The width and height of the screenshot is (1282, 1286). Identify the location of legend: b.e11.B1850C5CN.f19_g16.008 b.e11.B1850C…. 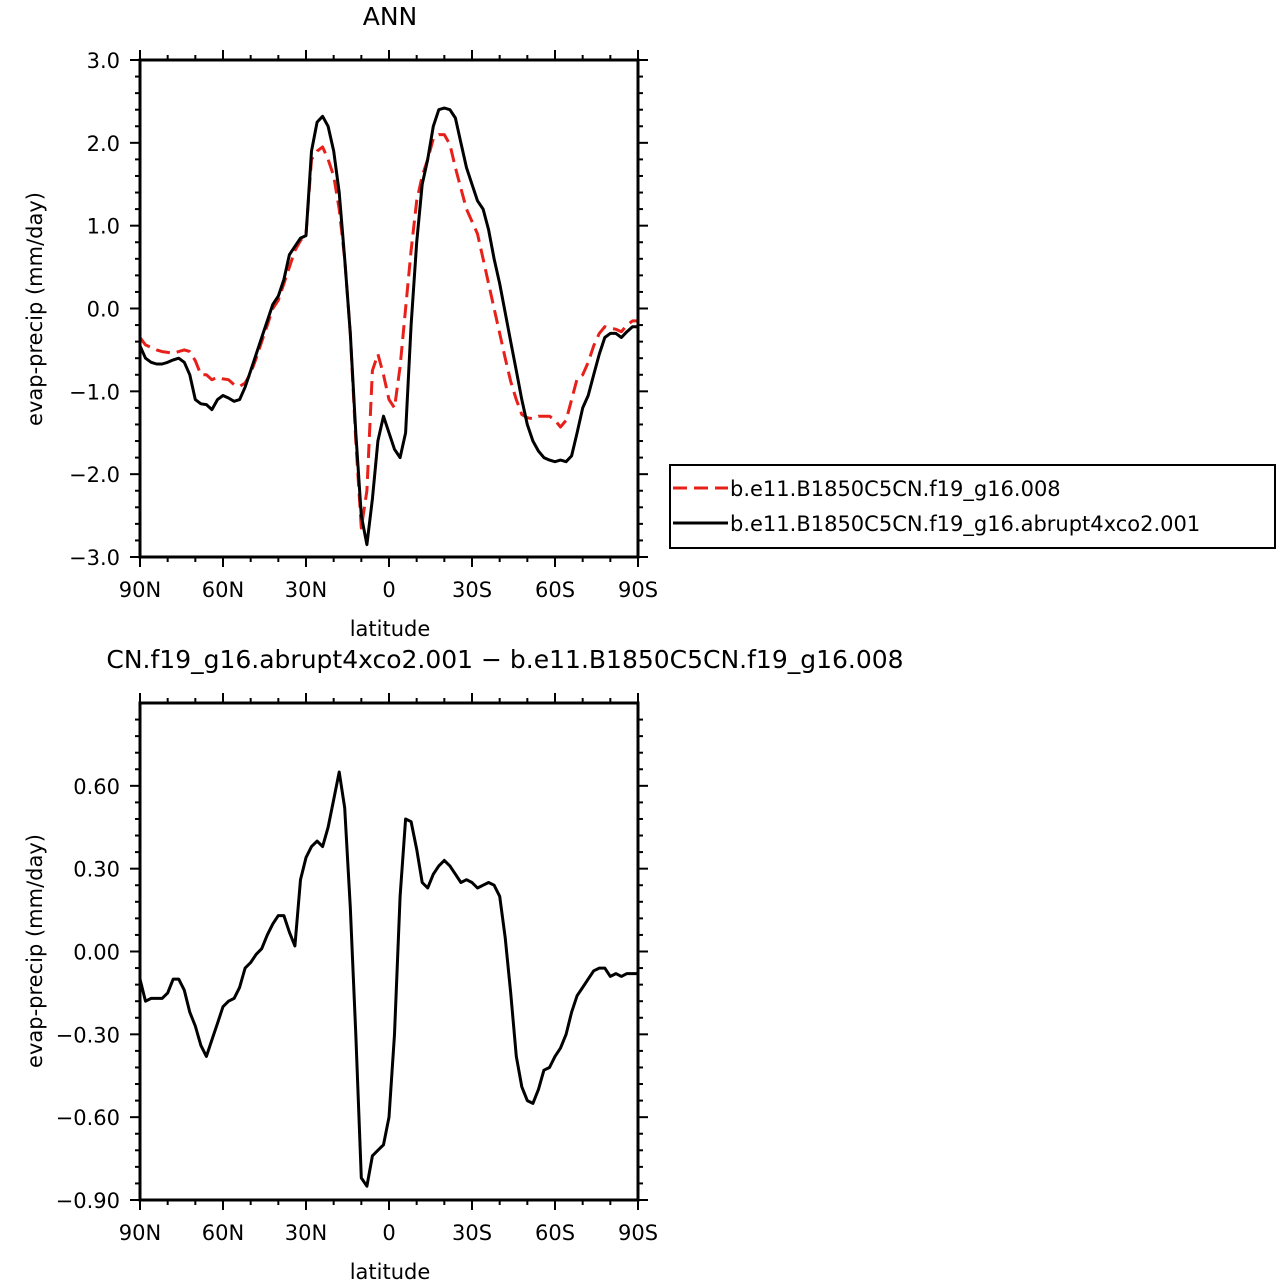
(972, 506).